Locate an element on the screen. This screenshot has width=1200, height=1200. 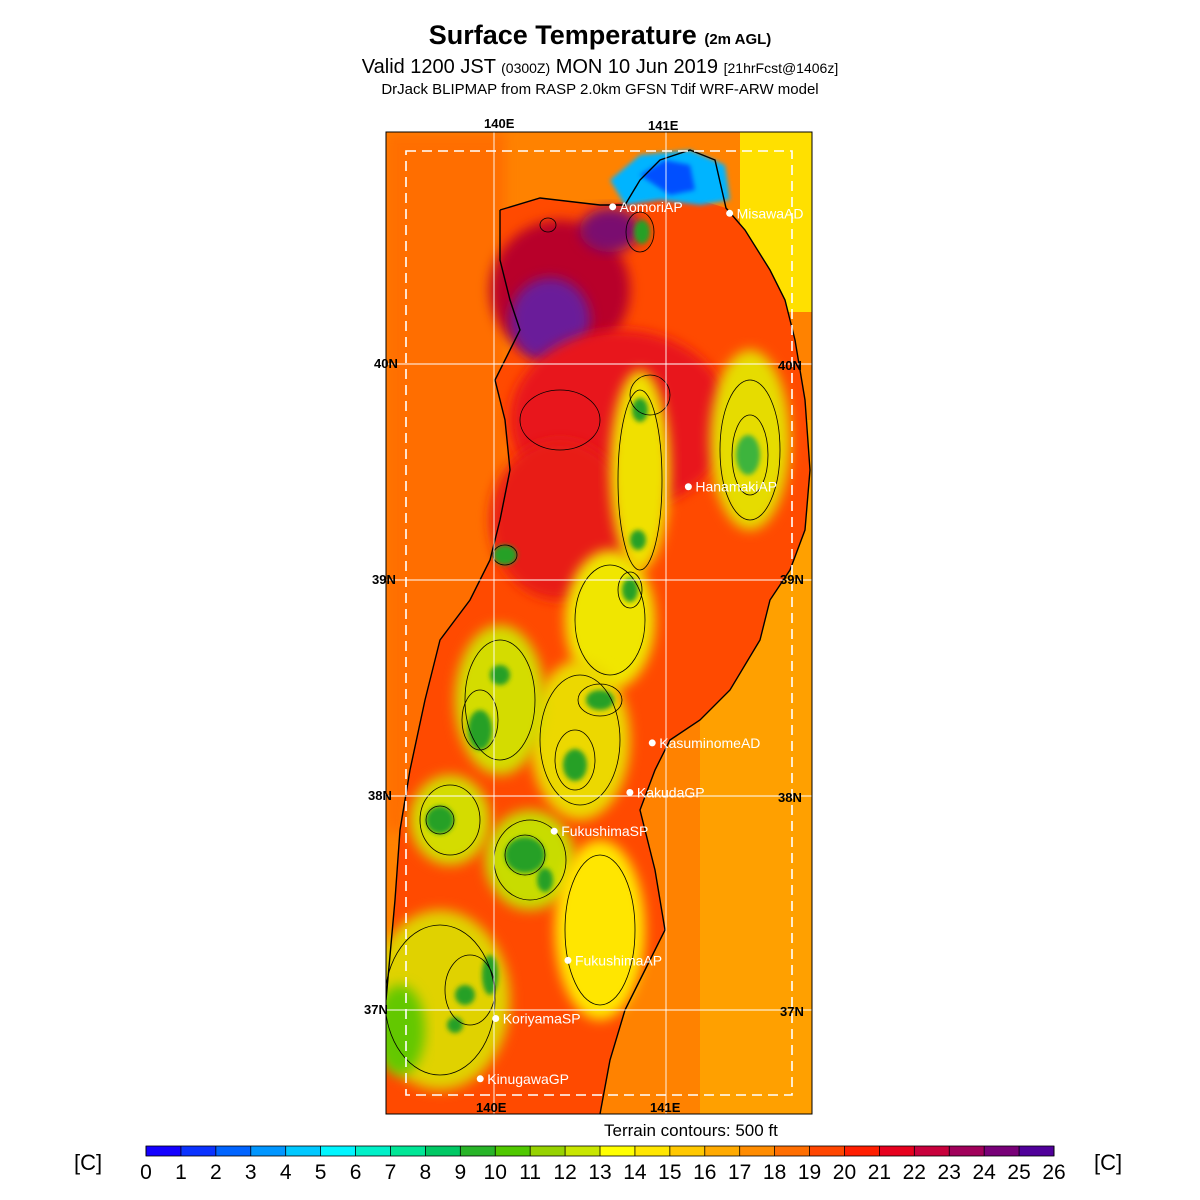
station-marker-misawaad is located at coordinates (730, 213).